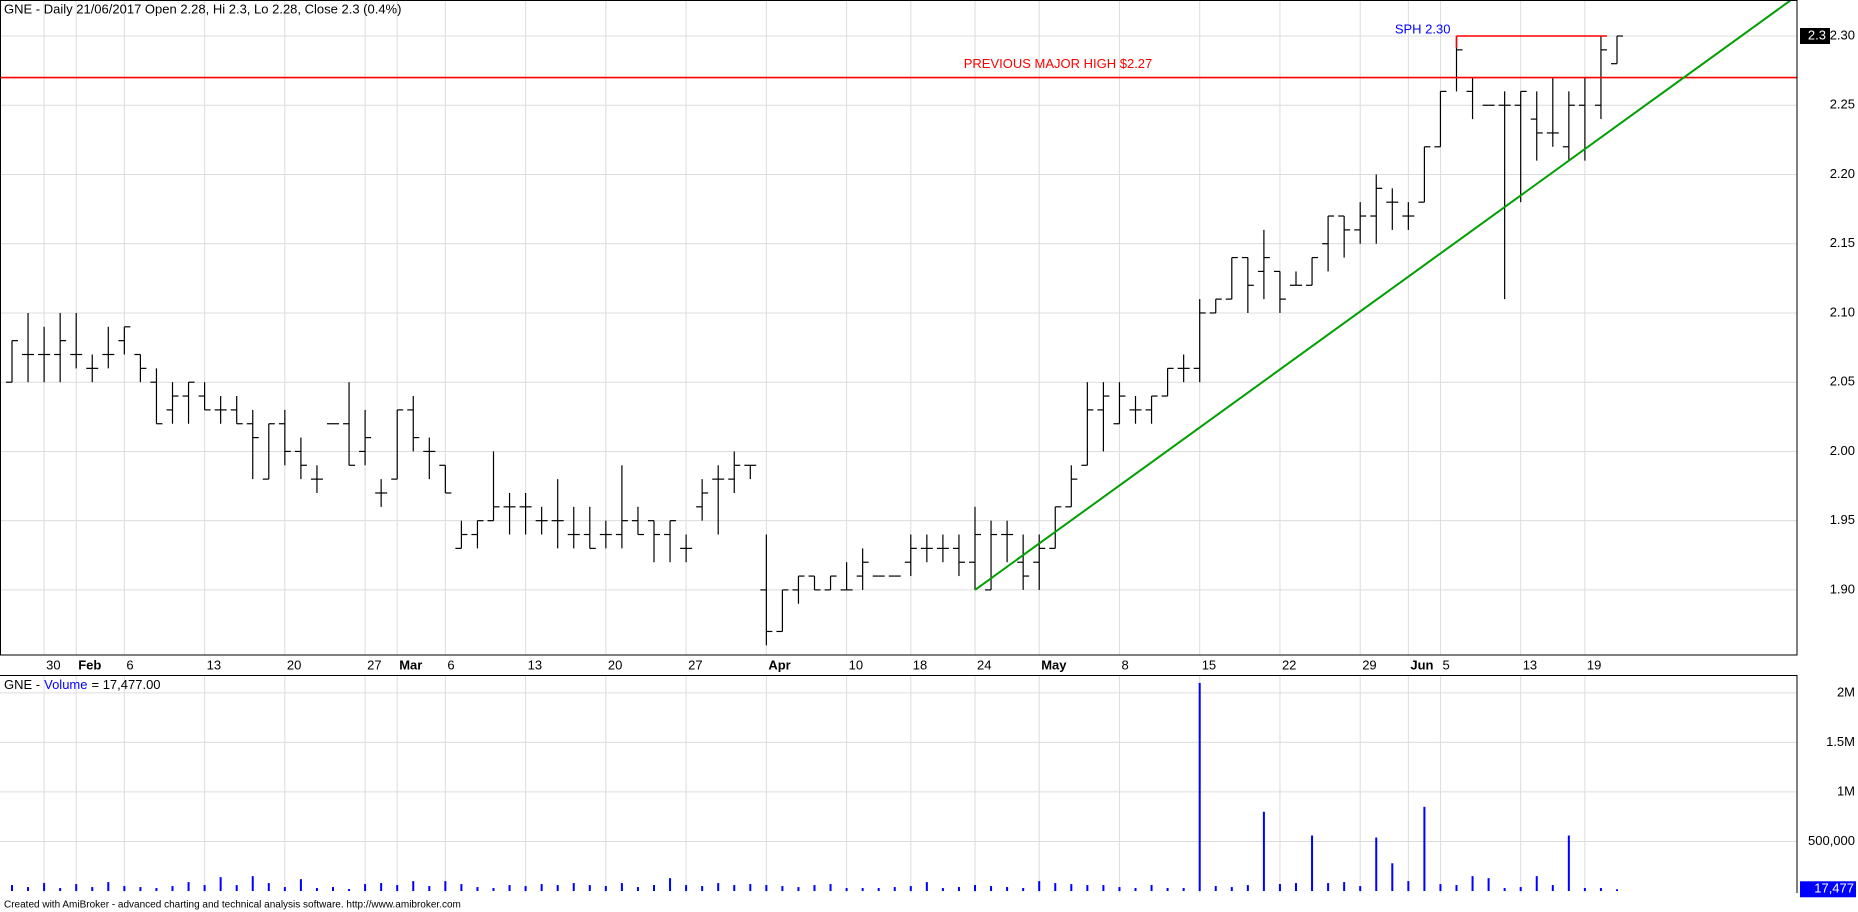 This screenshot has height=912, width=1858. I want to click on y-tick-label: 2.20, so click(1842, 173).